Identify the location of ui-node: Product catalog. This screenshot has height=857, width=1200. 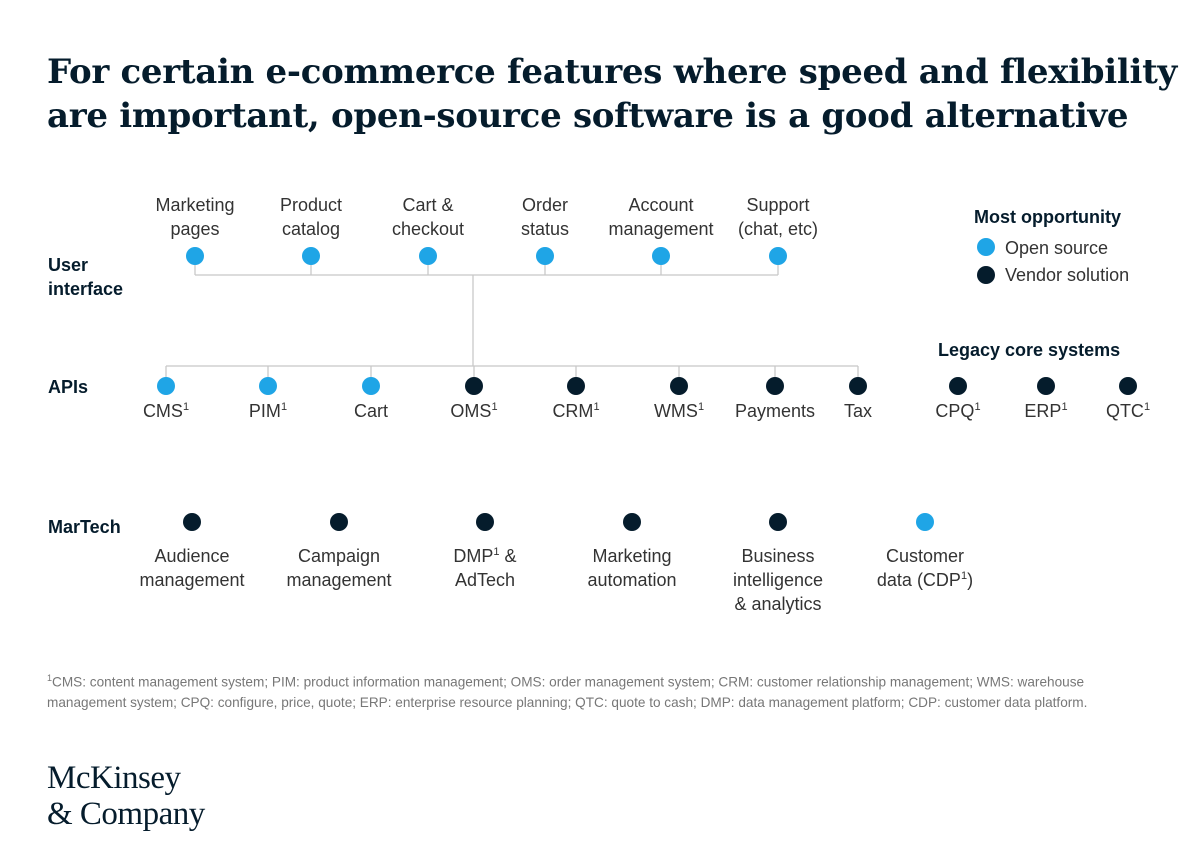
(311, 230).